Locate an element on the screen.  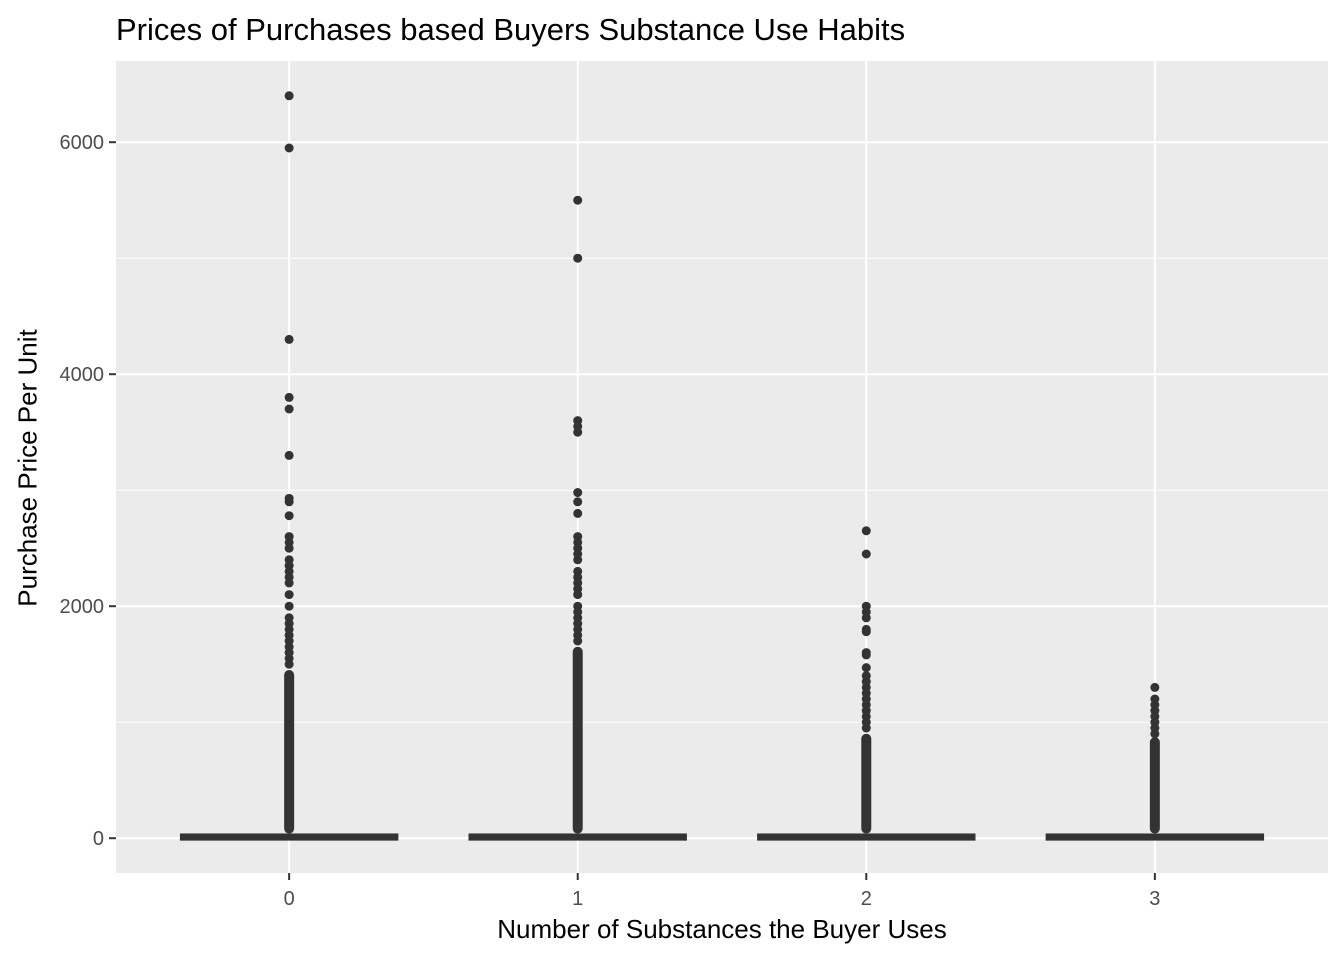
y-tick-label: 6000 is located at coordinates (82, 143).